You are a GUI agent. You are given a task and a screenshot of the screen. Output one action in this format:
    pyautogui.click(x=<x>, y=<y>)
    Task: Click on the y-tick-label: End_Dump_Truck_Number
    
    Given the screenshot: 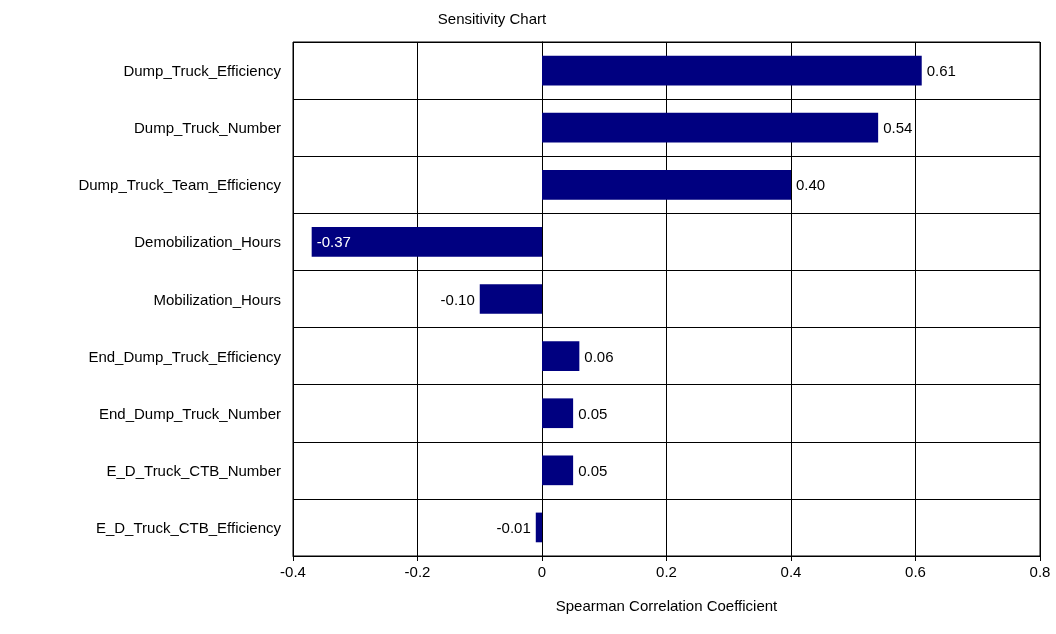 What is the action you would take?
    pyautogui.click(x=189, y=413)
    